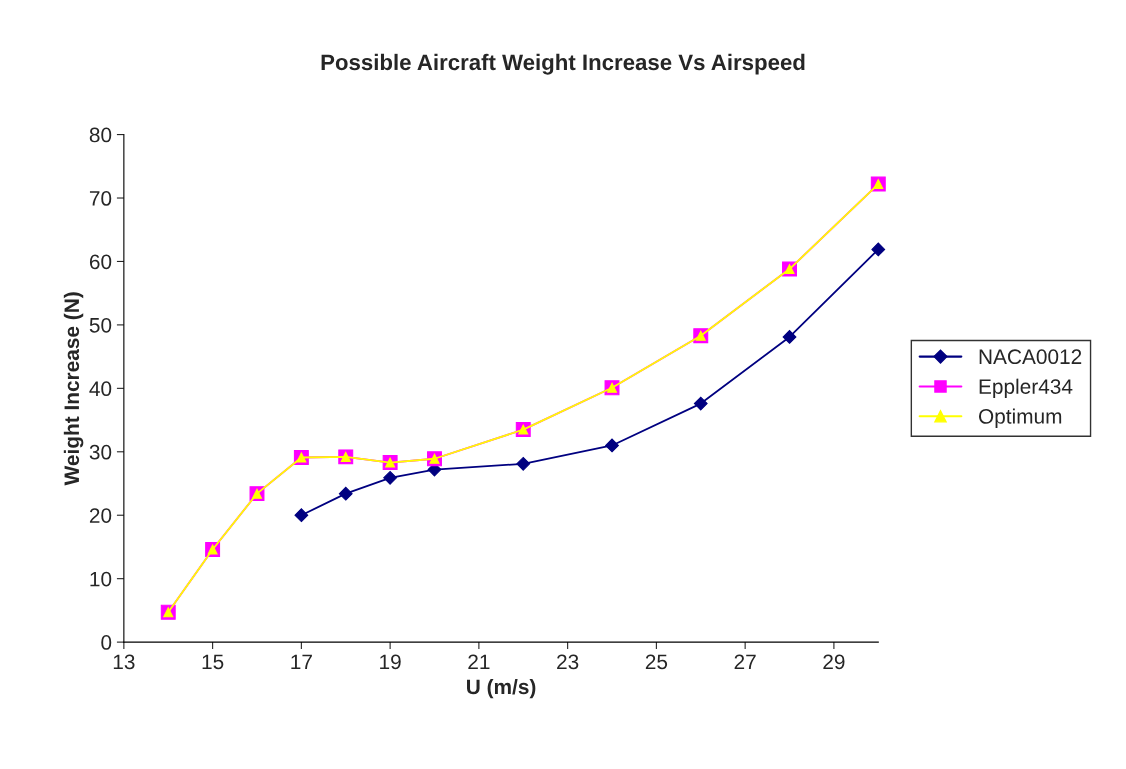 This screenshot has width=1126, height=769. What do you see at coordinates (1026, 388) in the screenshot?
I see `legend-label: Eppler434` at bounding box center [1026, 388].